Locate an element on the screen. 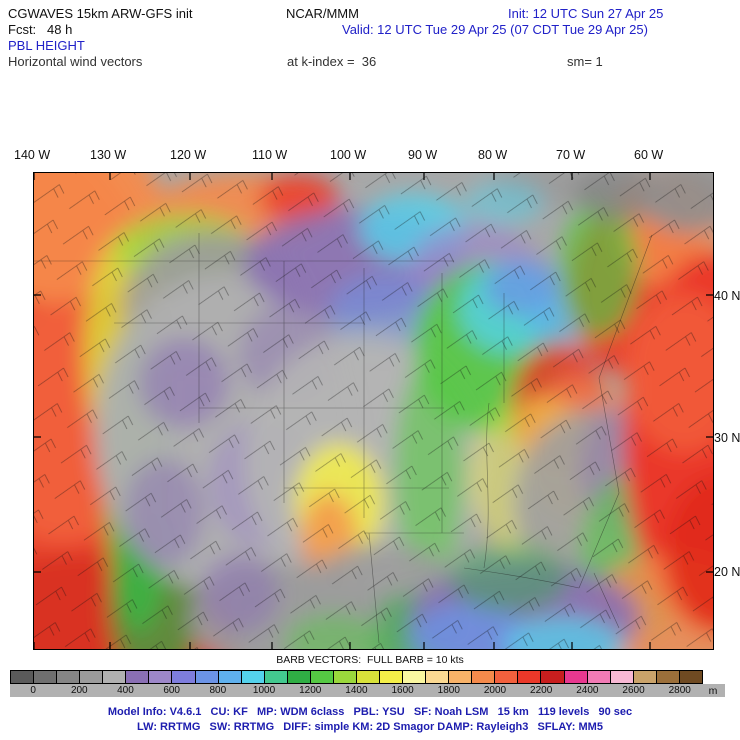 The height and width of the screenshot is (740, 740). latitude-label: 20 N is located at coordinates (727, 572).